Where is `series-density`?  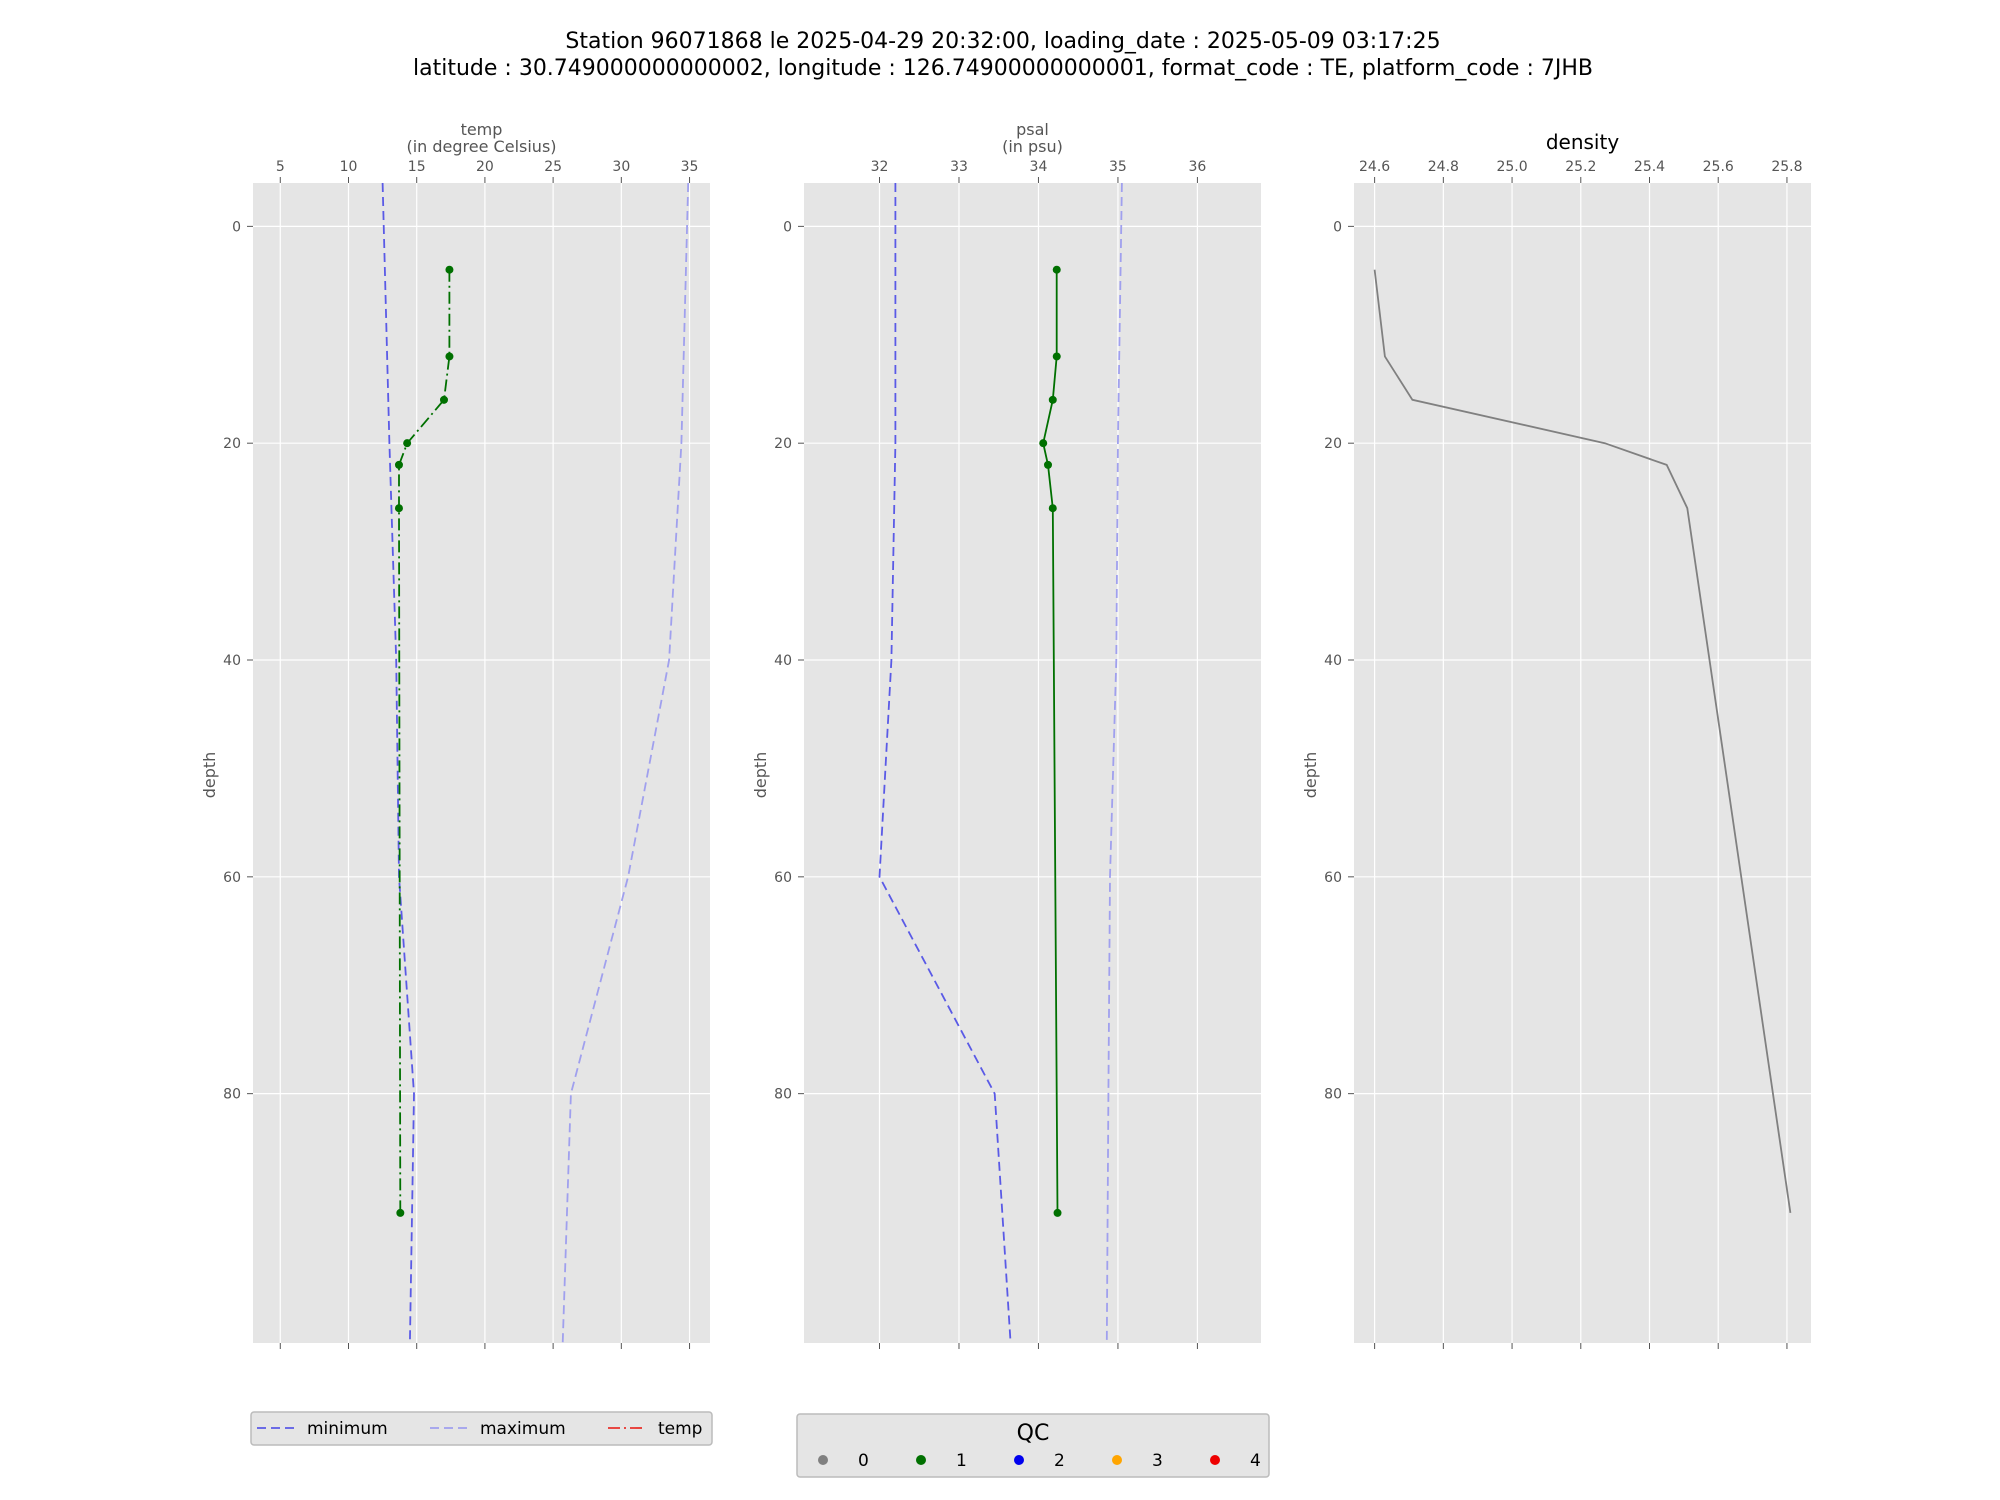 series-density is located at coordinates (1582, 741).